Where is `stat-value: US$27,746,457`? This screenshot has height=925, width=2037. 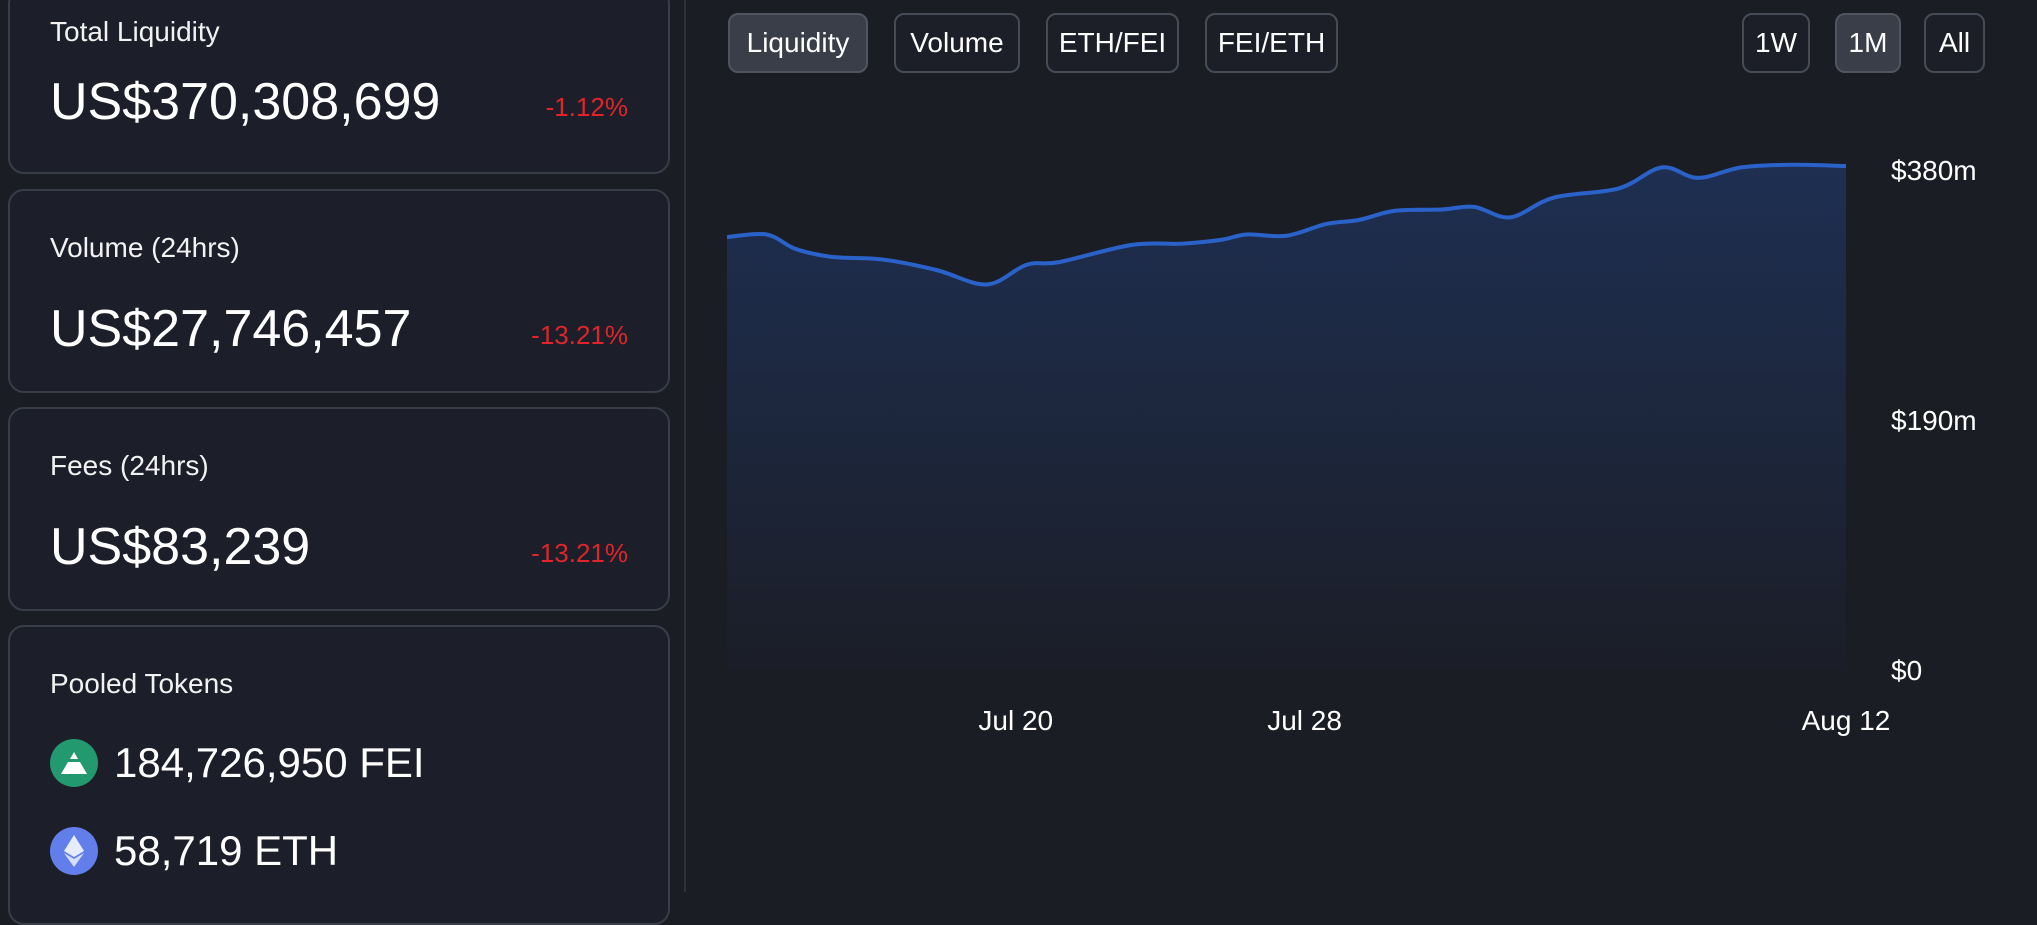 stat-value: US$27,746,457 is located at coordinates (231, 329).